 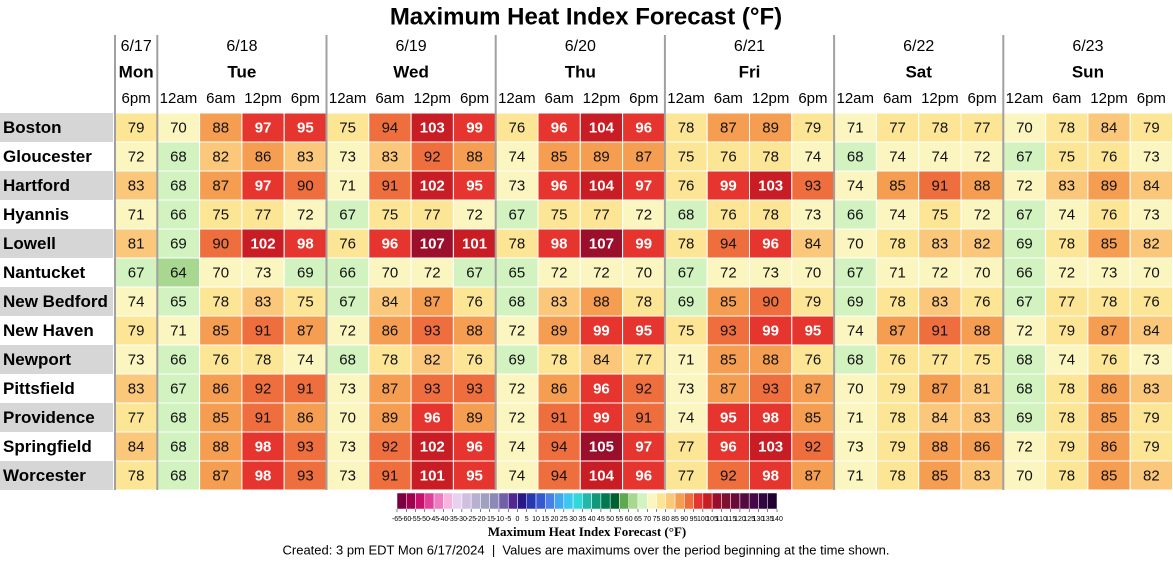 I want to click on city-name: Pittsfield, so click(x=39, y=388).